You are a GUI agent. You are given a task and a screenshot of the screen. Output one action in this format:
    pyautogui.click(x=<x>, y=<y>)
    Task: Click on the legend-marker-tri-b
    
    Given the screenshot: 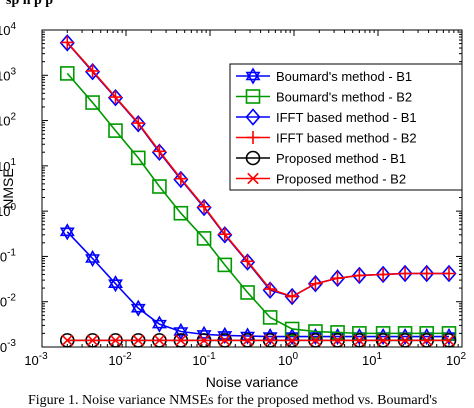 What is the action you would take?
    pyautogui.click(x=253, y=78)
    